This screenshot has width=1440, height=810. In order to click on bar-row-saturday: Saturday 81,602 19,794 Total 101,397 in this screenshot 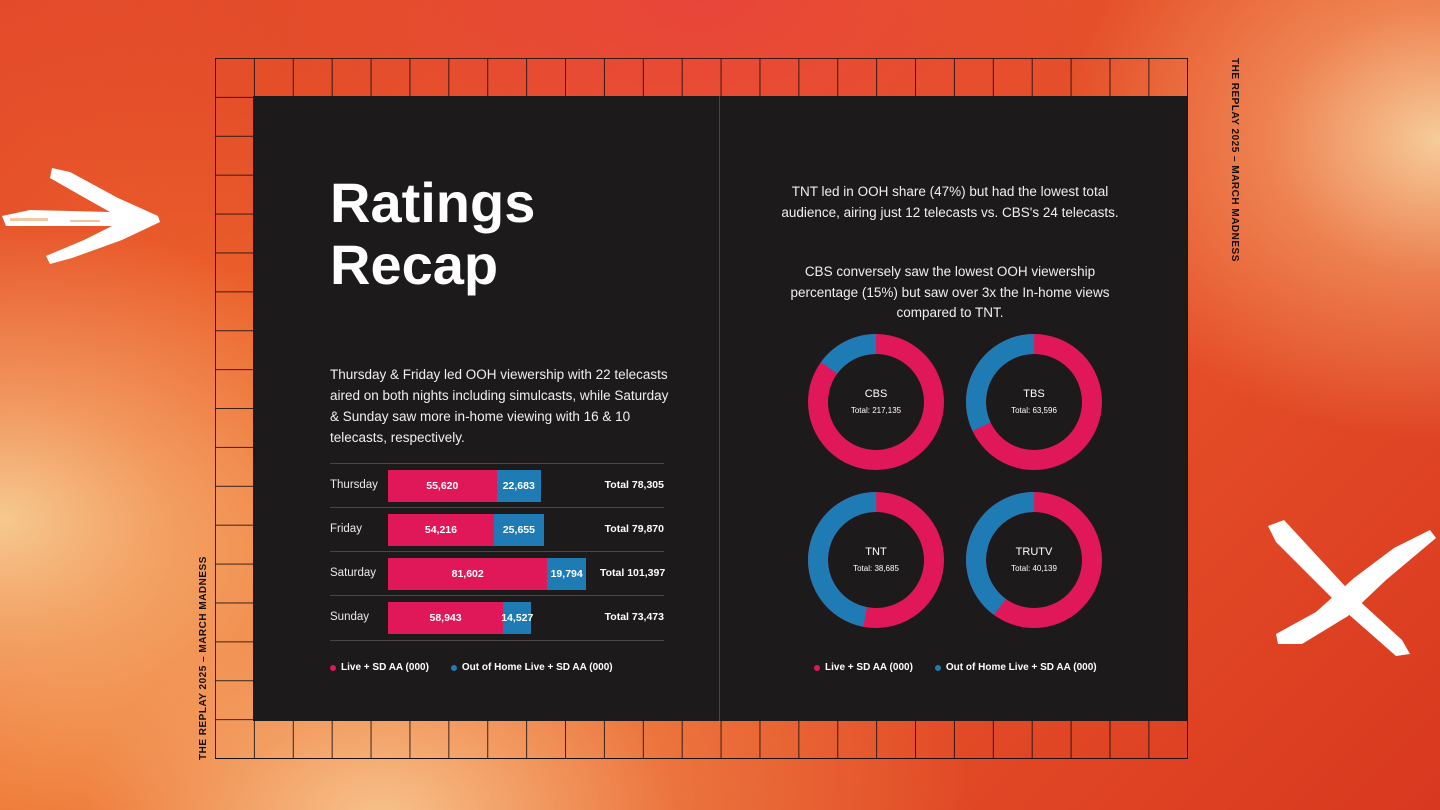, I will do `click(498, 573)`.